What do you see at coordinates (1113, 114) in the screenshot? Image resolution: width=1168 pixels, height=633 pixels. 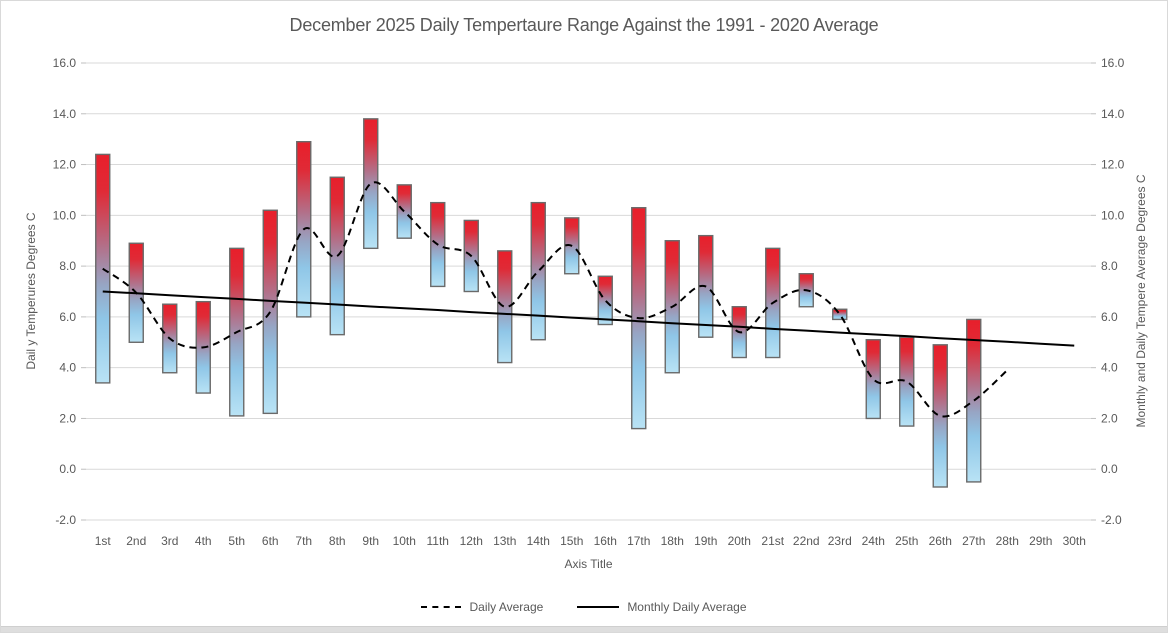 I see `y-tick-label-right: 14.0` at bounding box center [1113, 114].